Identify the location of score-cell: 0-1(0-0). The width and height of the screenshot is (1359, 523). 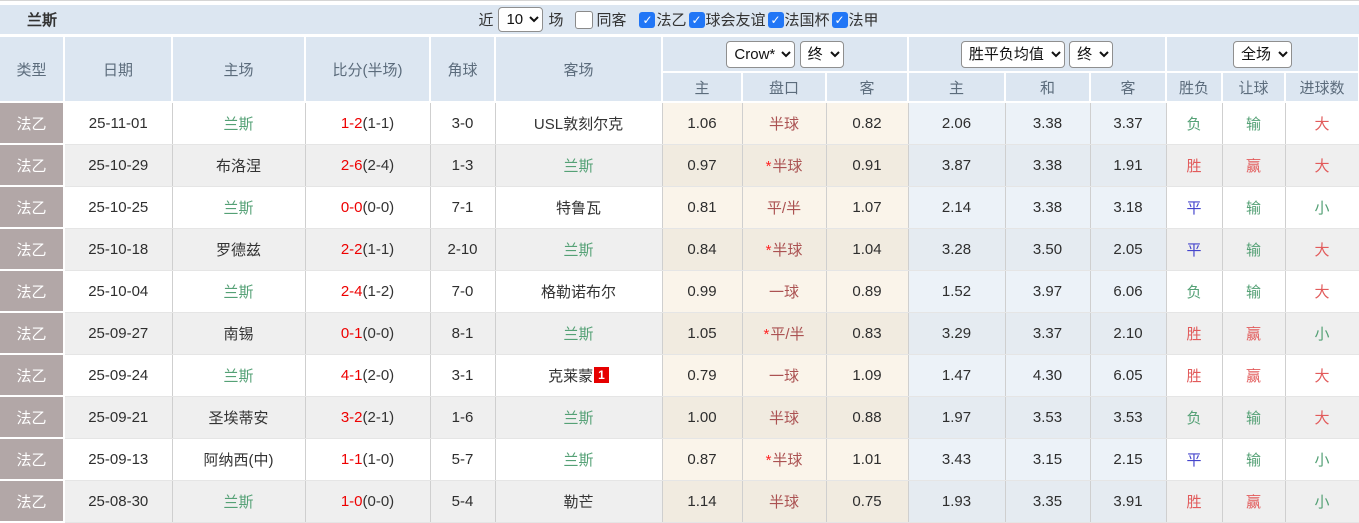
(368, 333).